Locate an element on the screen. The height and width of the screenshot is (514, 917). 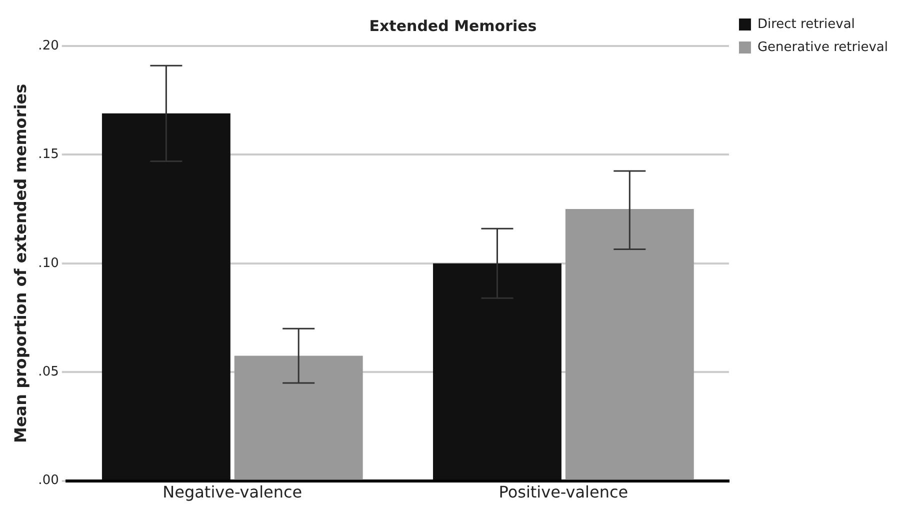
x-tick-label: Negative-valence is located at coordinates (232, 492).